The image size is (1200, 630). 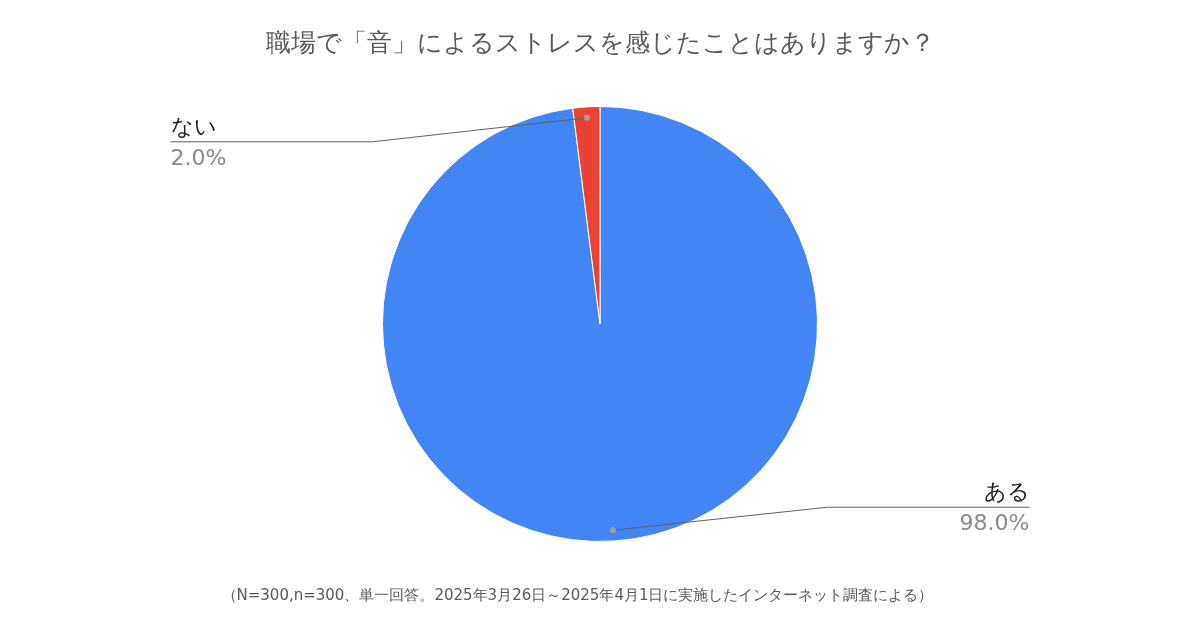 What do you see at coordinates (1006, 492) in the screenshot?
I see `slice-label: ある` at bounding box center [1006, 492].